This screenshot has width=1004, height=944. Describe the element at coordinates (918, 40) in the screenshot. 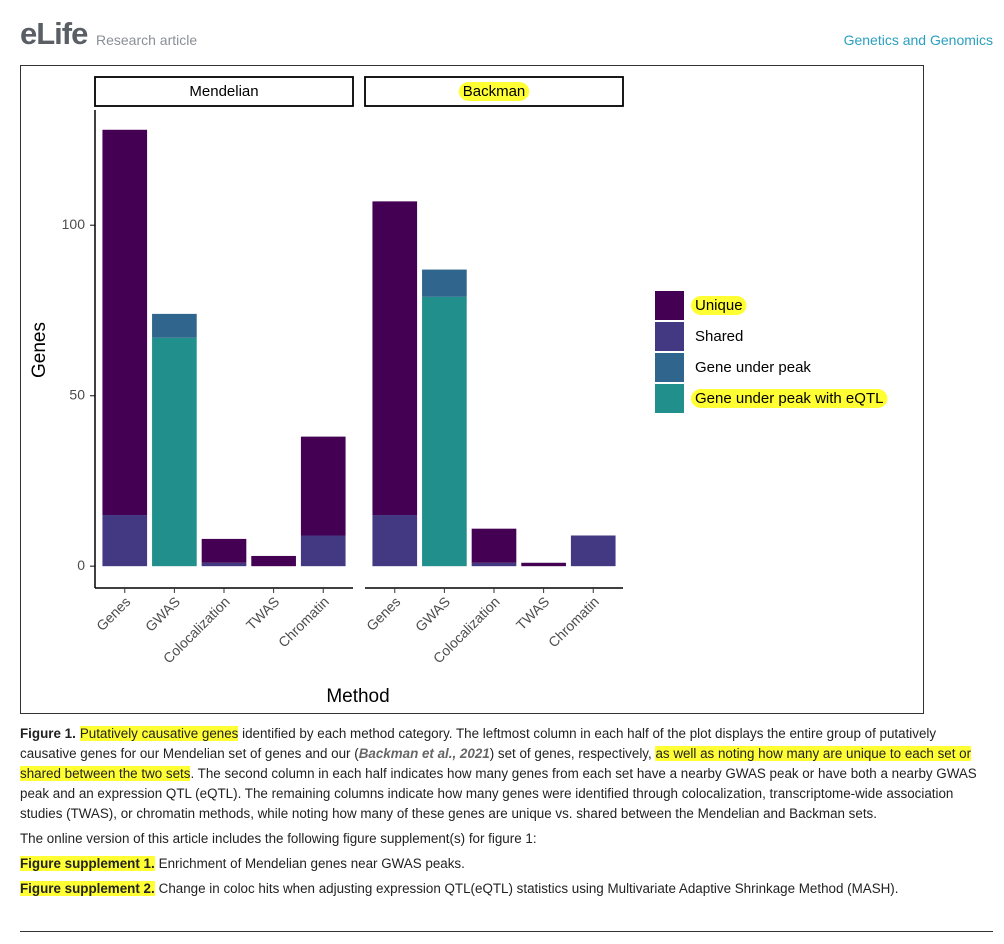

I see `subject-link: Genetics and Genomics` at that location.